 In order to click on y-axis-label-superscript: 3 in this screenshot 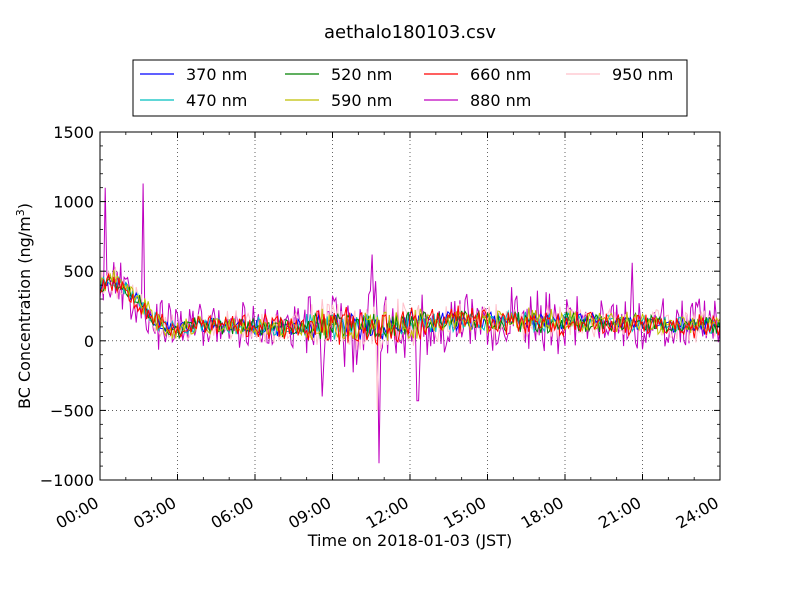, I will do `click(20, 212)`.